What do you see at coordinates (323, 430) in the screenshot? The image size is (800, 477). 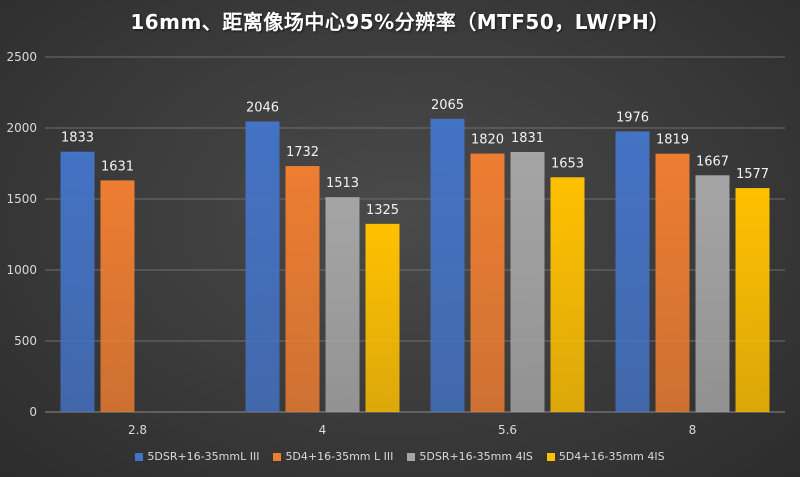 I see `x-tick-label: 4` at bounding box center [323, 430].